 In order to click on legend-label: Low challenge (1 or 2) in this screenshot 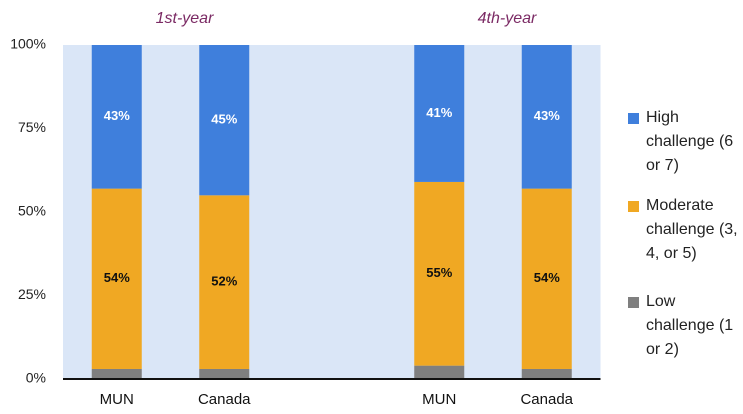, I will do `click(690, 325)`.